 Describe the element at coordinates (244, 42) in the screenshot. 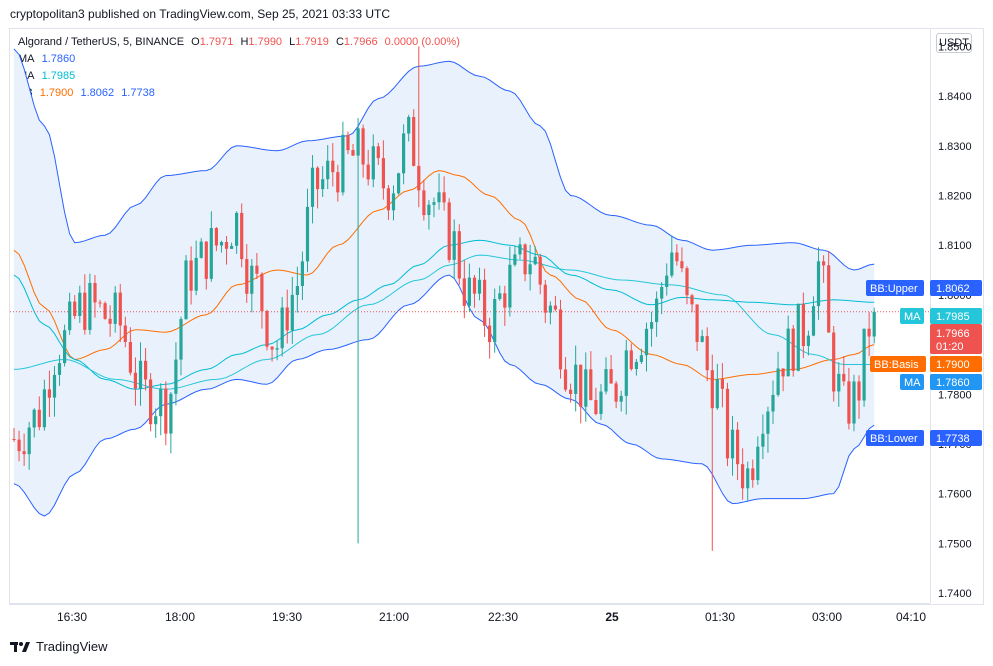

I see `high-label: H` at that location.